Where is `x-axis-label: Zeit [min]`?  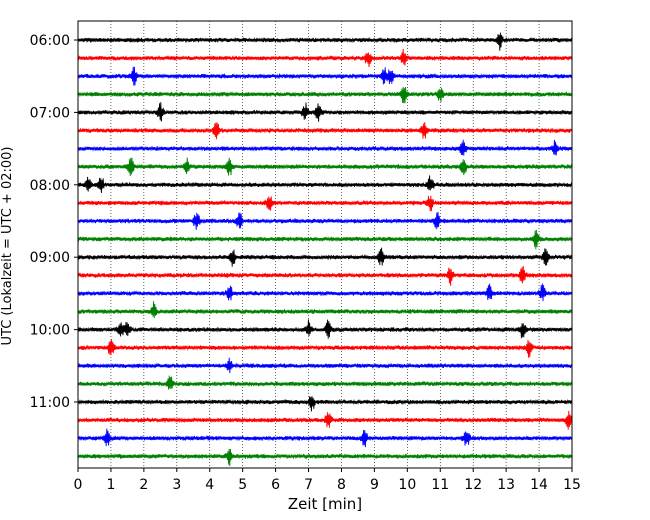
x-axis-label: Zeit [min] is located at coordinates (325, 504).